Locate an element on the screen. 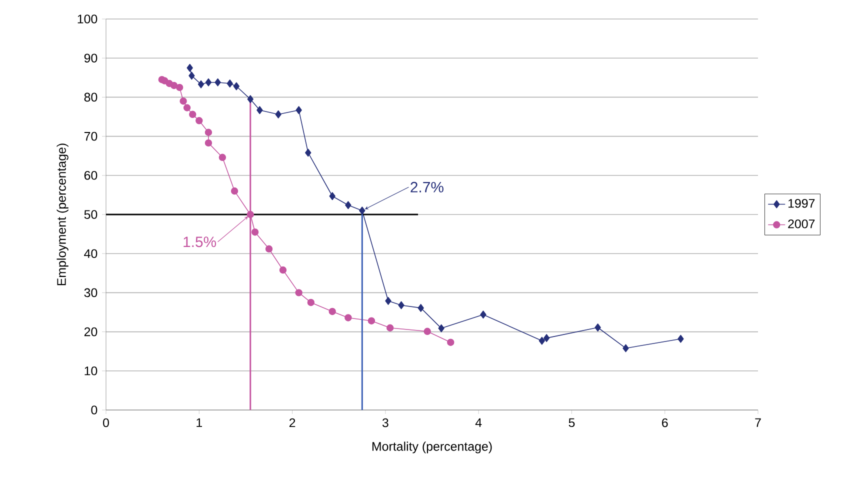 The width and height of the screenshot is (862, 491). x-axis-title: Mortality (percentage) is located at coordinates (432, 448).